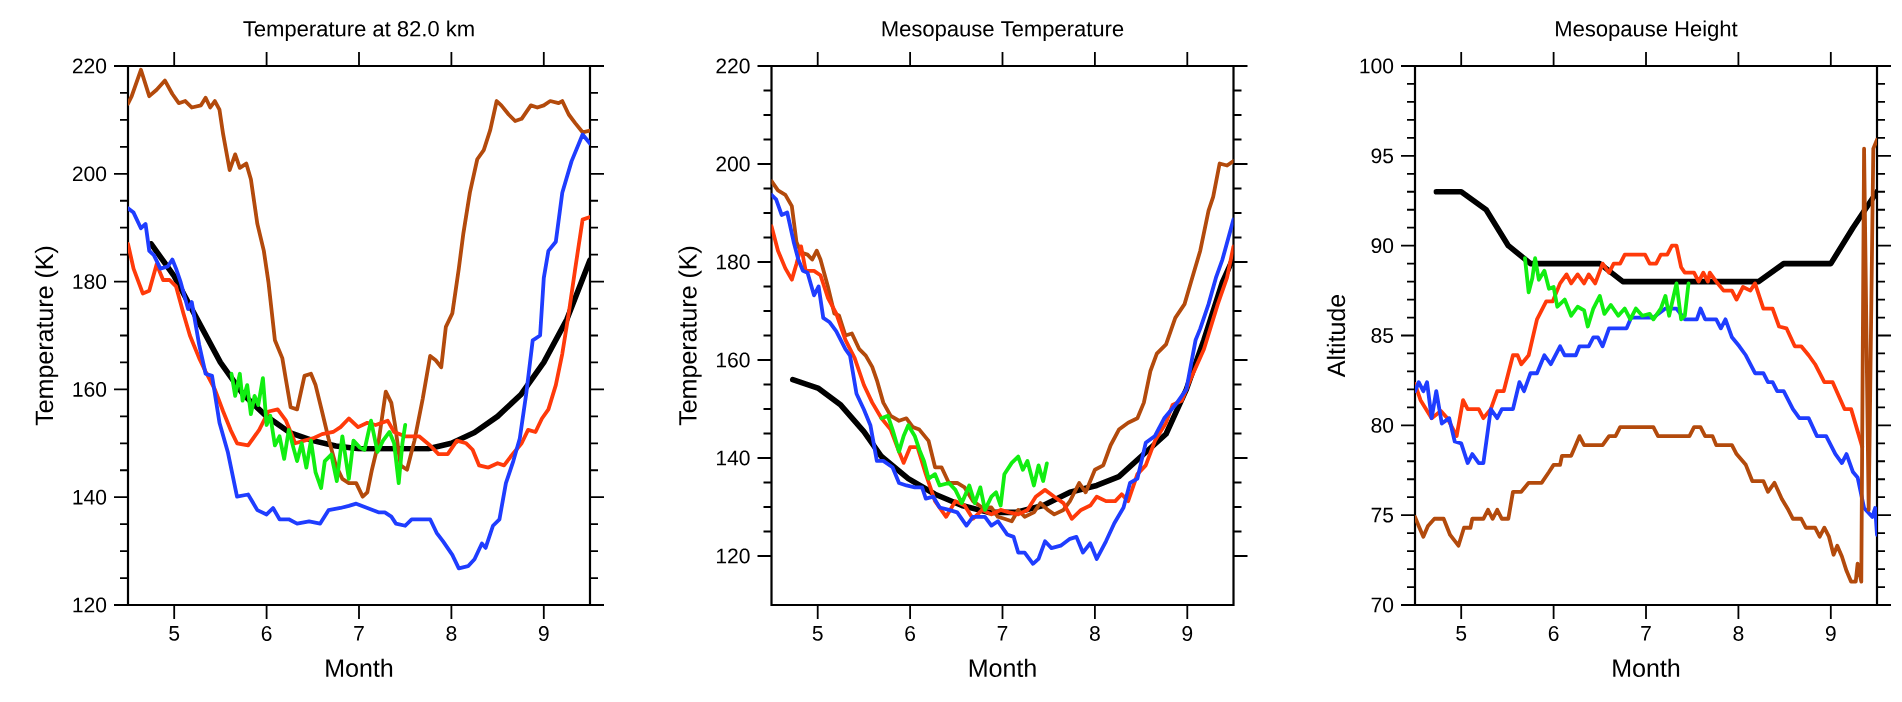 This screenshot has width=1902, height=702. Describe the element at coordinates (358, 30) in the screenshot. I see `chart-title: Temperature at 82.0 km` at that location.